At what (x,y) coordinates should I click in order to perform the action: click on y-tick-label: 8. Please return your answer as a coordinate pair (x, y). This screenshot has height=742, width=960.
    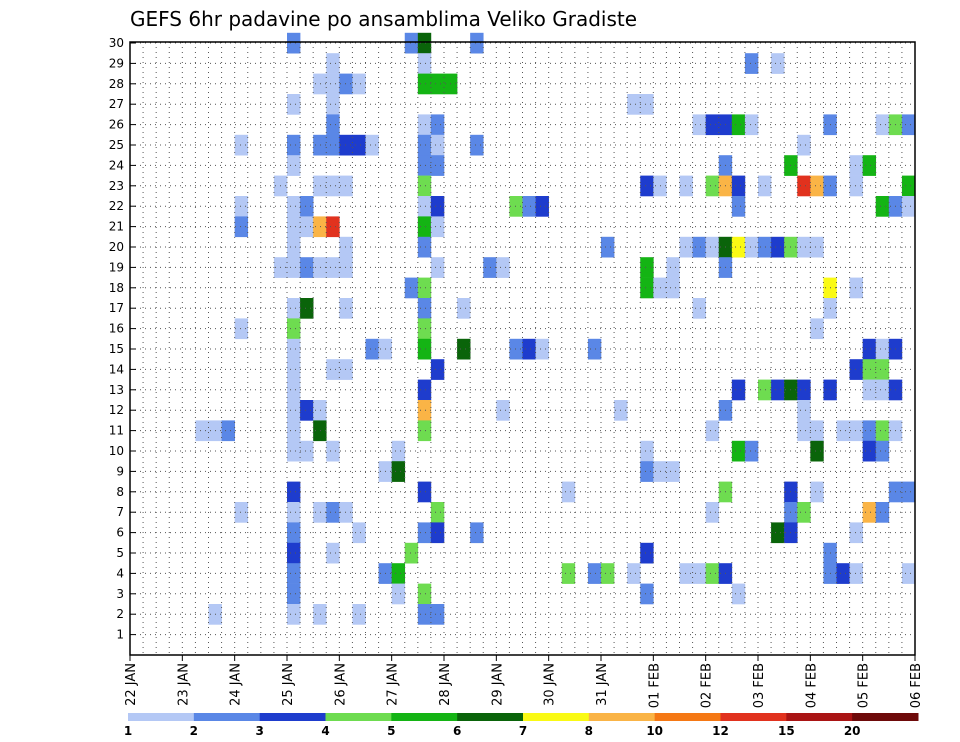
    Looking at the image, I should click on (120, 492).